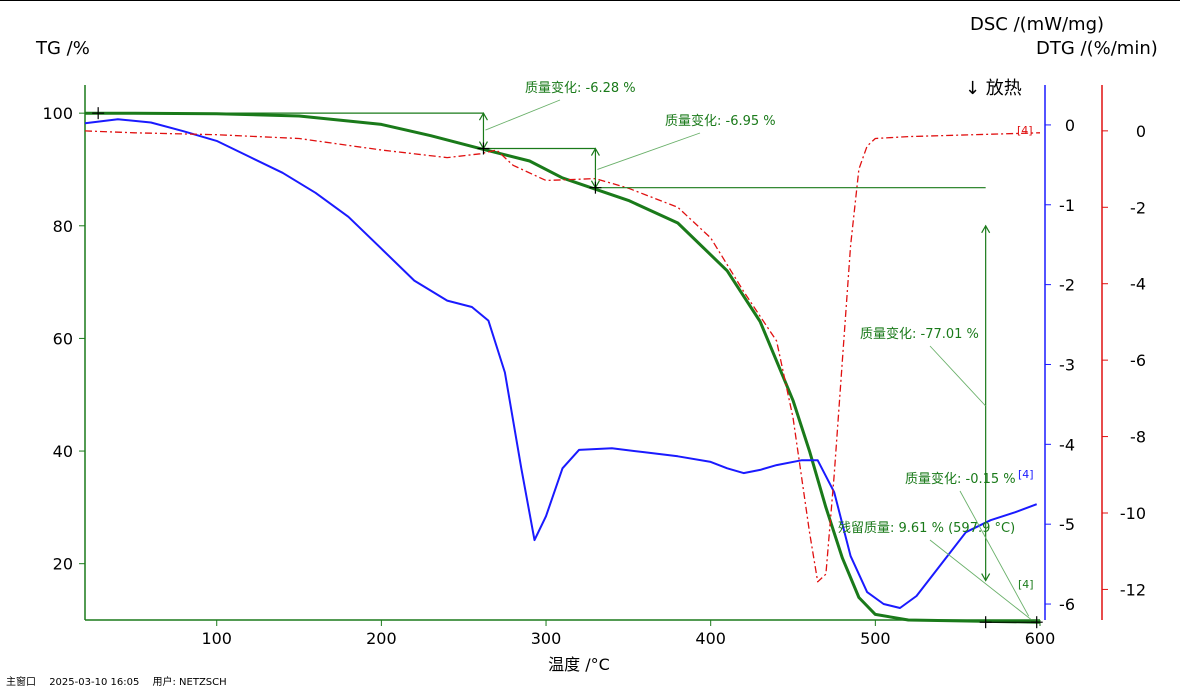  Describe the element at coordinates (1067, 524) in the screenshot. I see `dsc-tick-label: -5` at that location.